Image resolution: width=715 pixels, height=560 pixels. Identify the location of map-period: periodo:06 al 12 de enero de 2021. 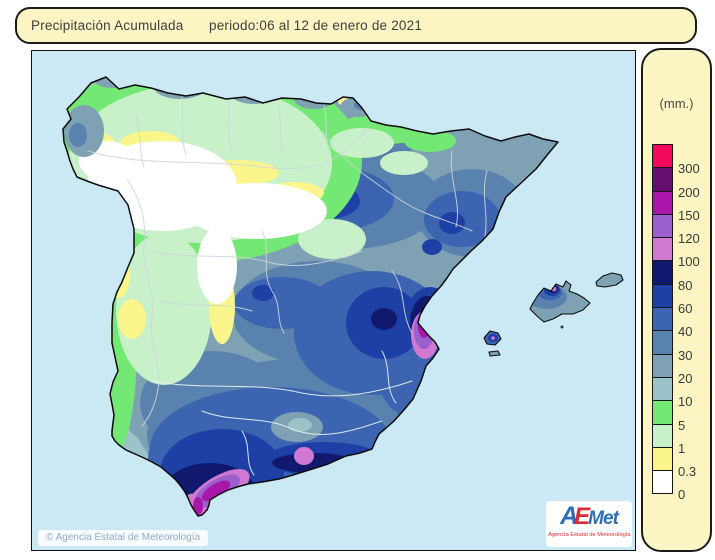
(316, 25).